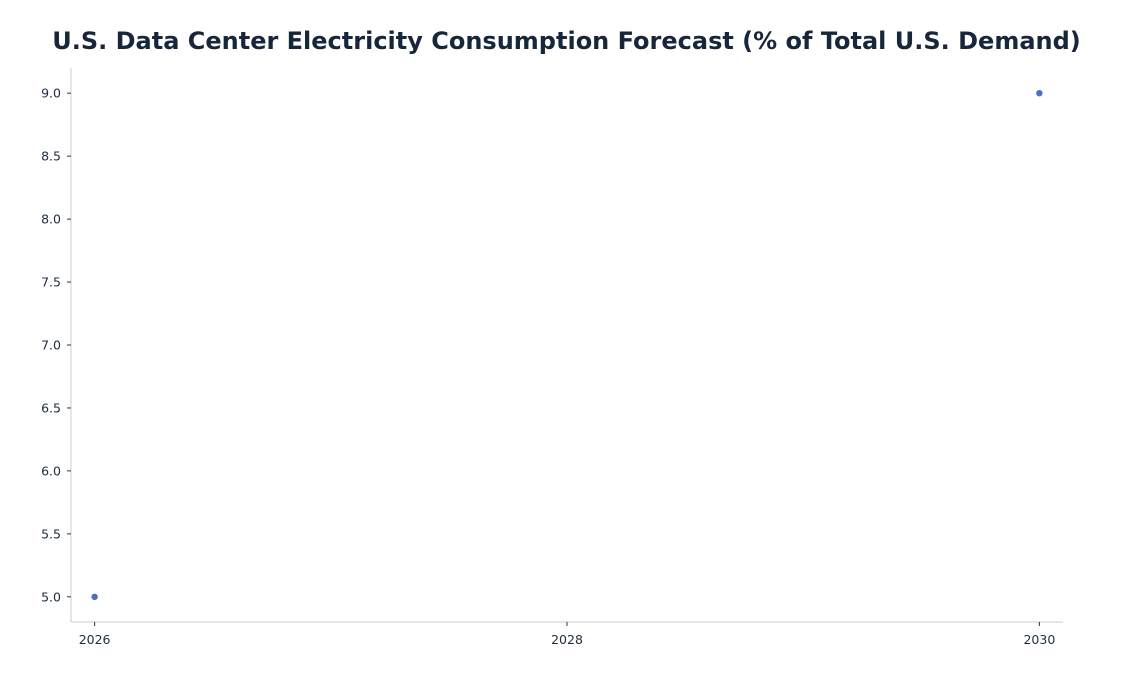 The image size is (1133, 676). I want to click on y-tick-label: 5.5, so click(51, 533).